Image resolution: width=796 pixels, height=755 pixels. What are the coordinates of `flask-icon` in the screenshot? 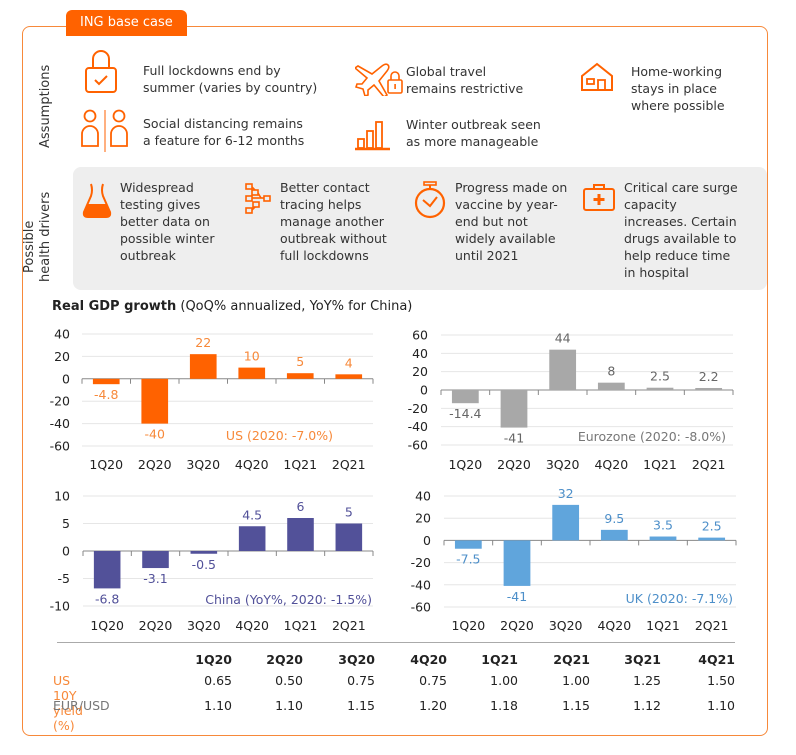 It's located at (97, 200).